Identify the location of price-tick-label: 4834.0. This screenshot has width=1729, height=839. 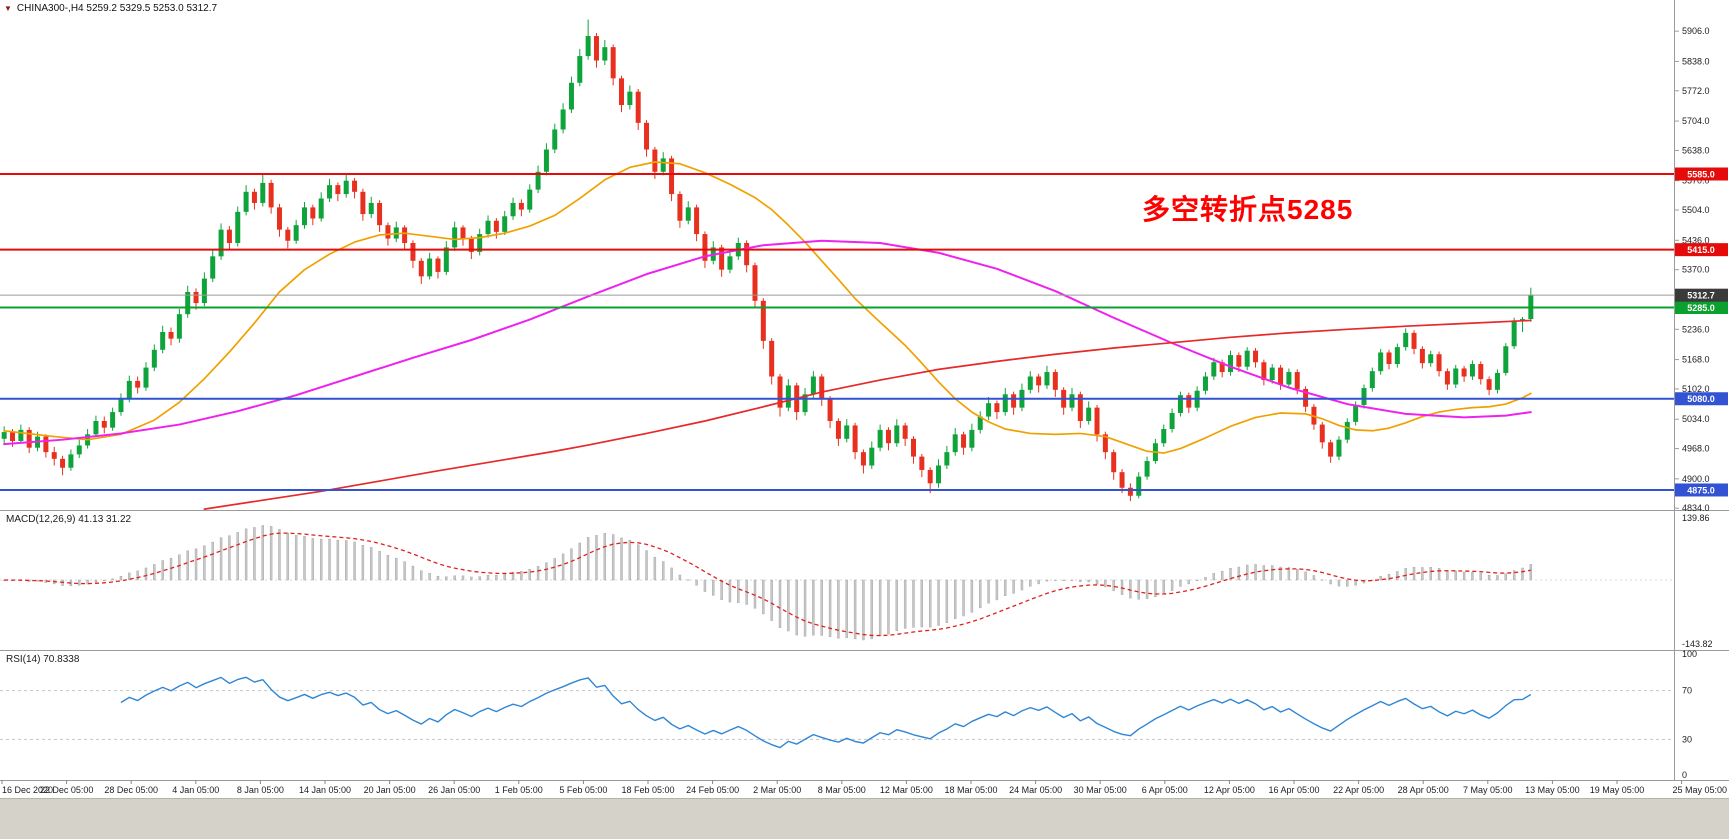
(1696, 508).